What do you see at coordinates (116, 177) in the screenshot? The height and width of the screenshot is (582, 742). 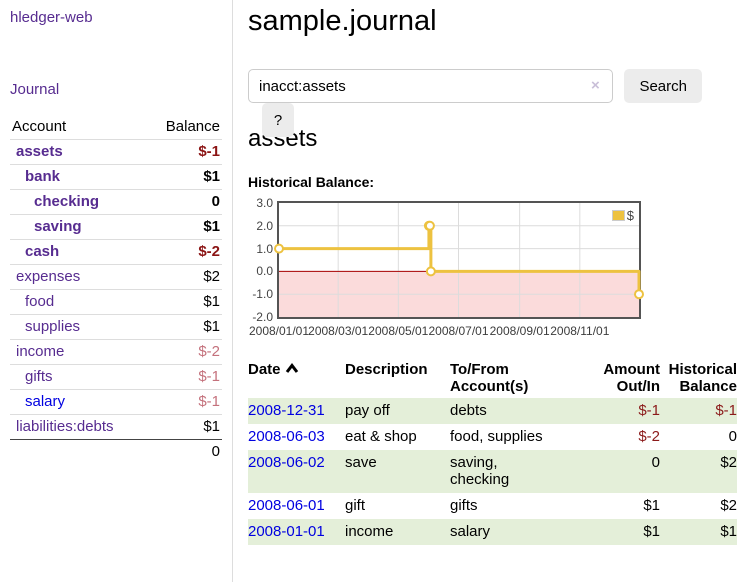 I see `account-row: bank $1` at bounding box center [116, 177].